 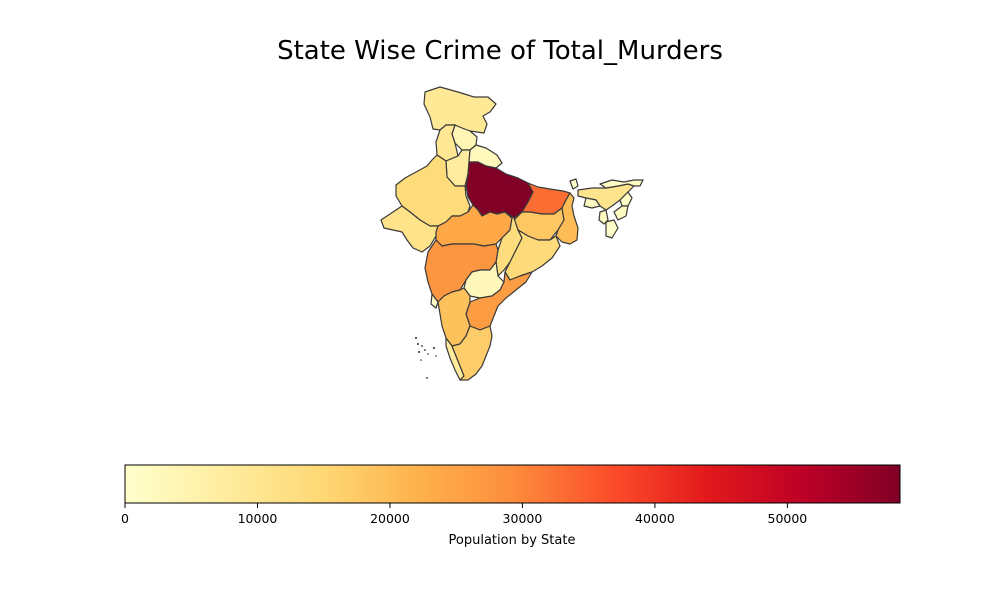 What do you see at coordinates (454, 317) in the screenshot?
I see `state-karnataka` at bounding box center [454, 317].